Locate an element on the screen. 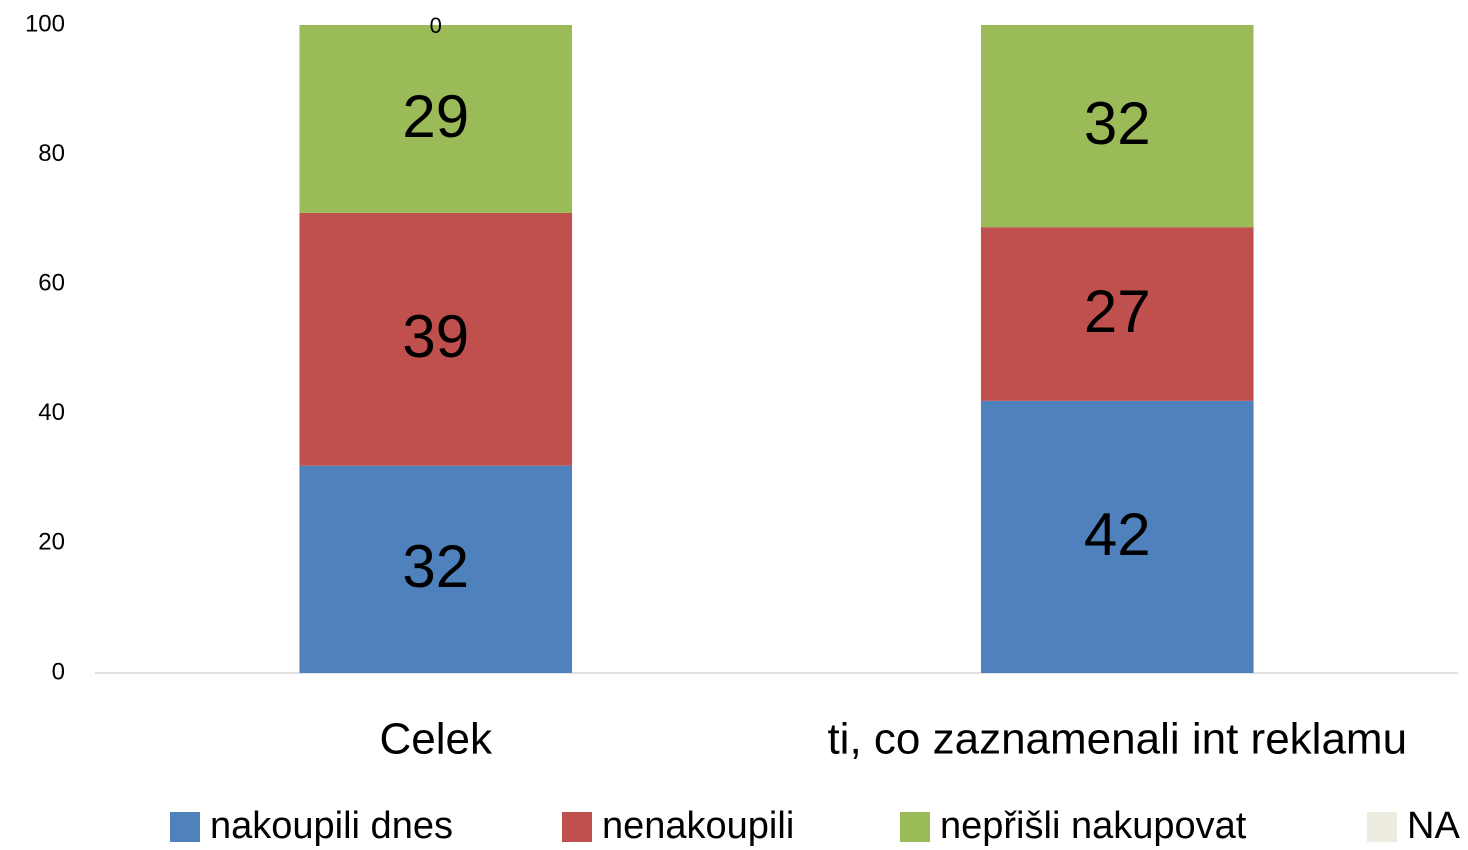 The image size is (1468, 850). legend-label: nenakoupili is located at coordinates (698, 826).